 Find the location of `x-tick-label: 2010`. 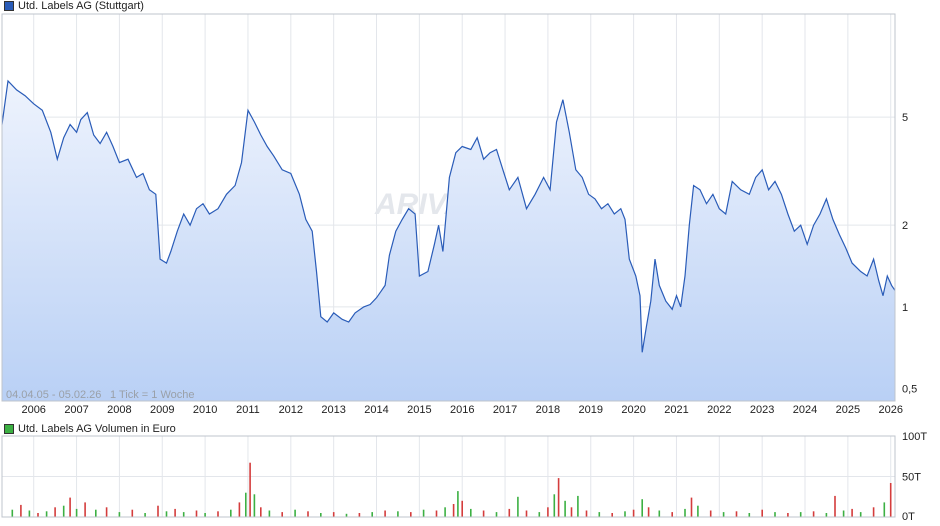

x-tick-label: 2010 is located at coordinates (205, 410).